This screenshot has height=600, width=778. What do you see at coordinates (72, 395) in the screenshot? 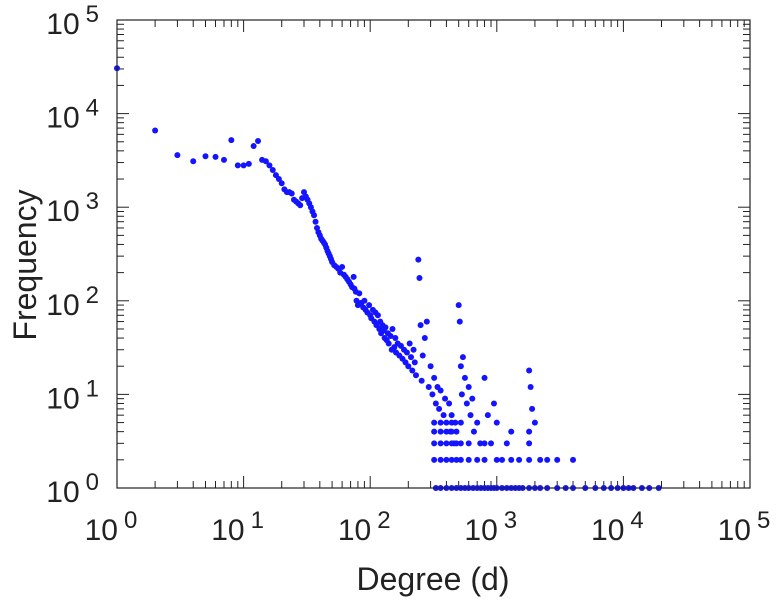
I see `y-tick-label: 10 1` at bounding box center [72, 395].